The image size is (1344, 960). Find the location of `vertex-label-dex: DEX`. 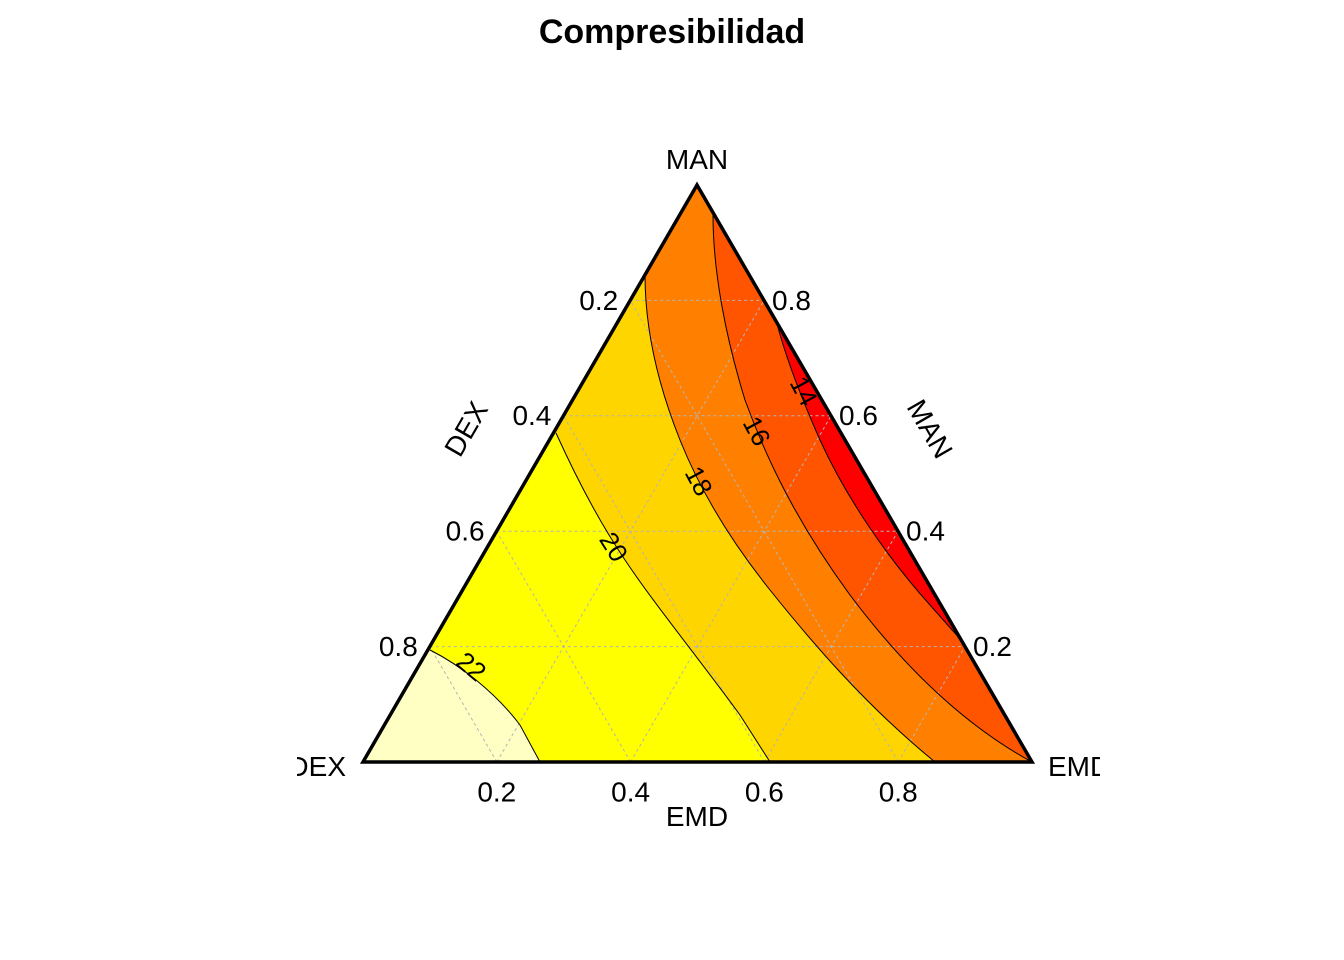

vertex-label-dex: DEX is located at coordinates (317, 766).